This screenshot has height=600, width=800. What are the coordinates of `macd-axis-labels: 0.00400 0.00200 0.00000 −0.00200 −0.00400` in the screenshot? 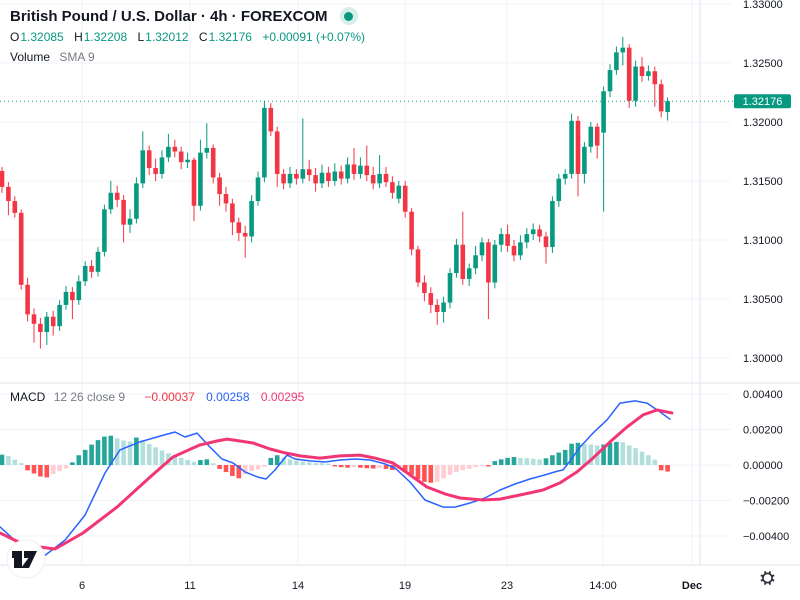 It's located at (766, 466).